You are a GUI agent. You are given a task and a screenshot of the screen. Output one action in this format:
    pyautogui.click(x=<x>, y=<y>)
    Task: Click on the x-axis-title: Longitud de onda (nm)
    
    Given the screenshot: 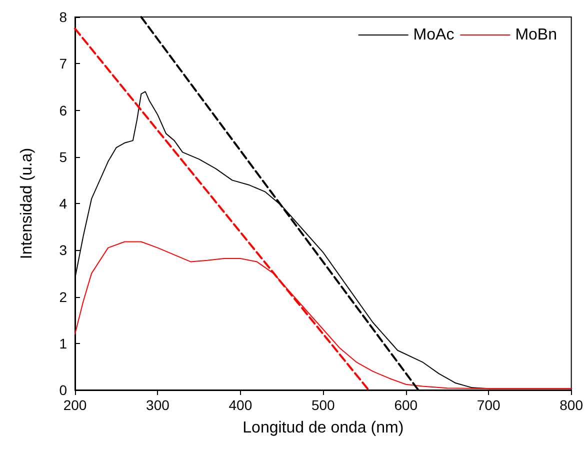 What is the action you would take?
    pyautogui.click(x=323, y=428)
    